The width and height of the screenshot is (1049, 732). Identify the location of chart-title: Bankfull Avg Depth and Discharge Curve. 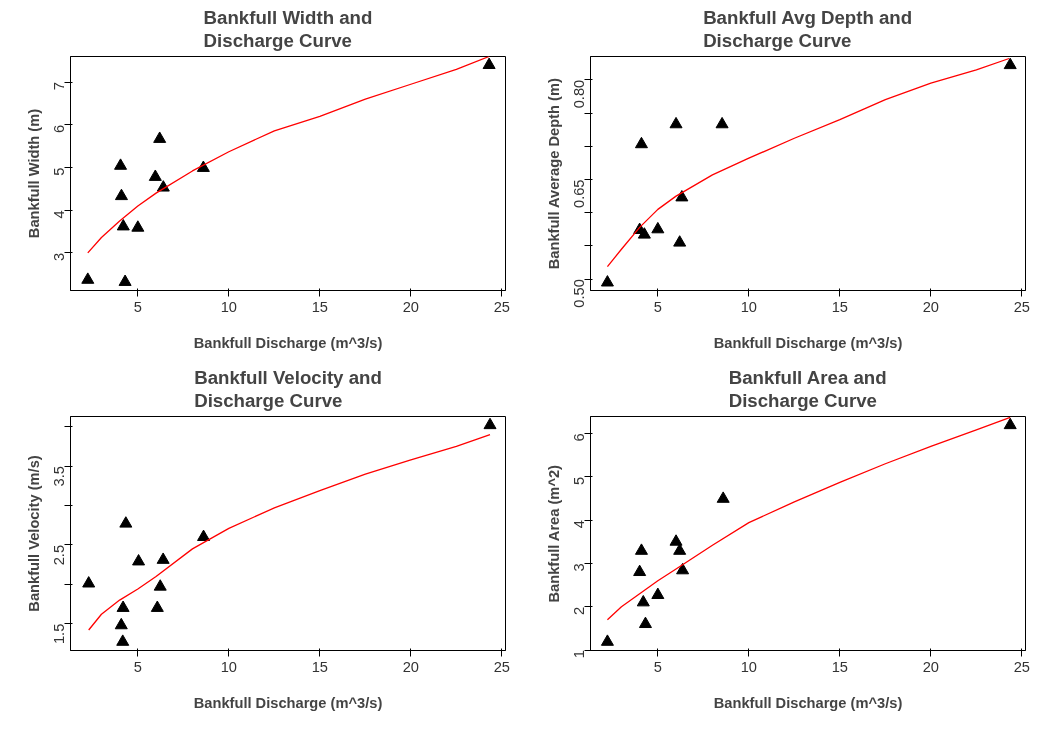
(808, 29).